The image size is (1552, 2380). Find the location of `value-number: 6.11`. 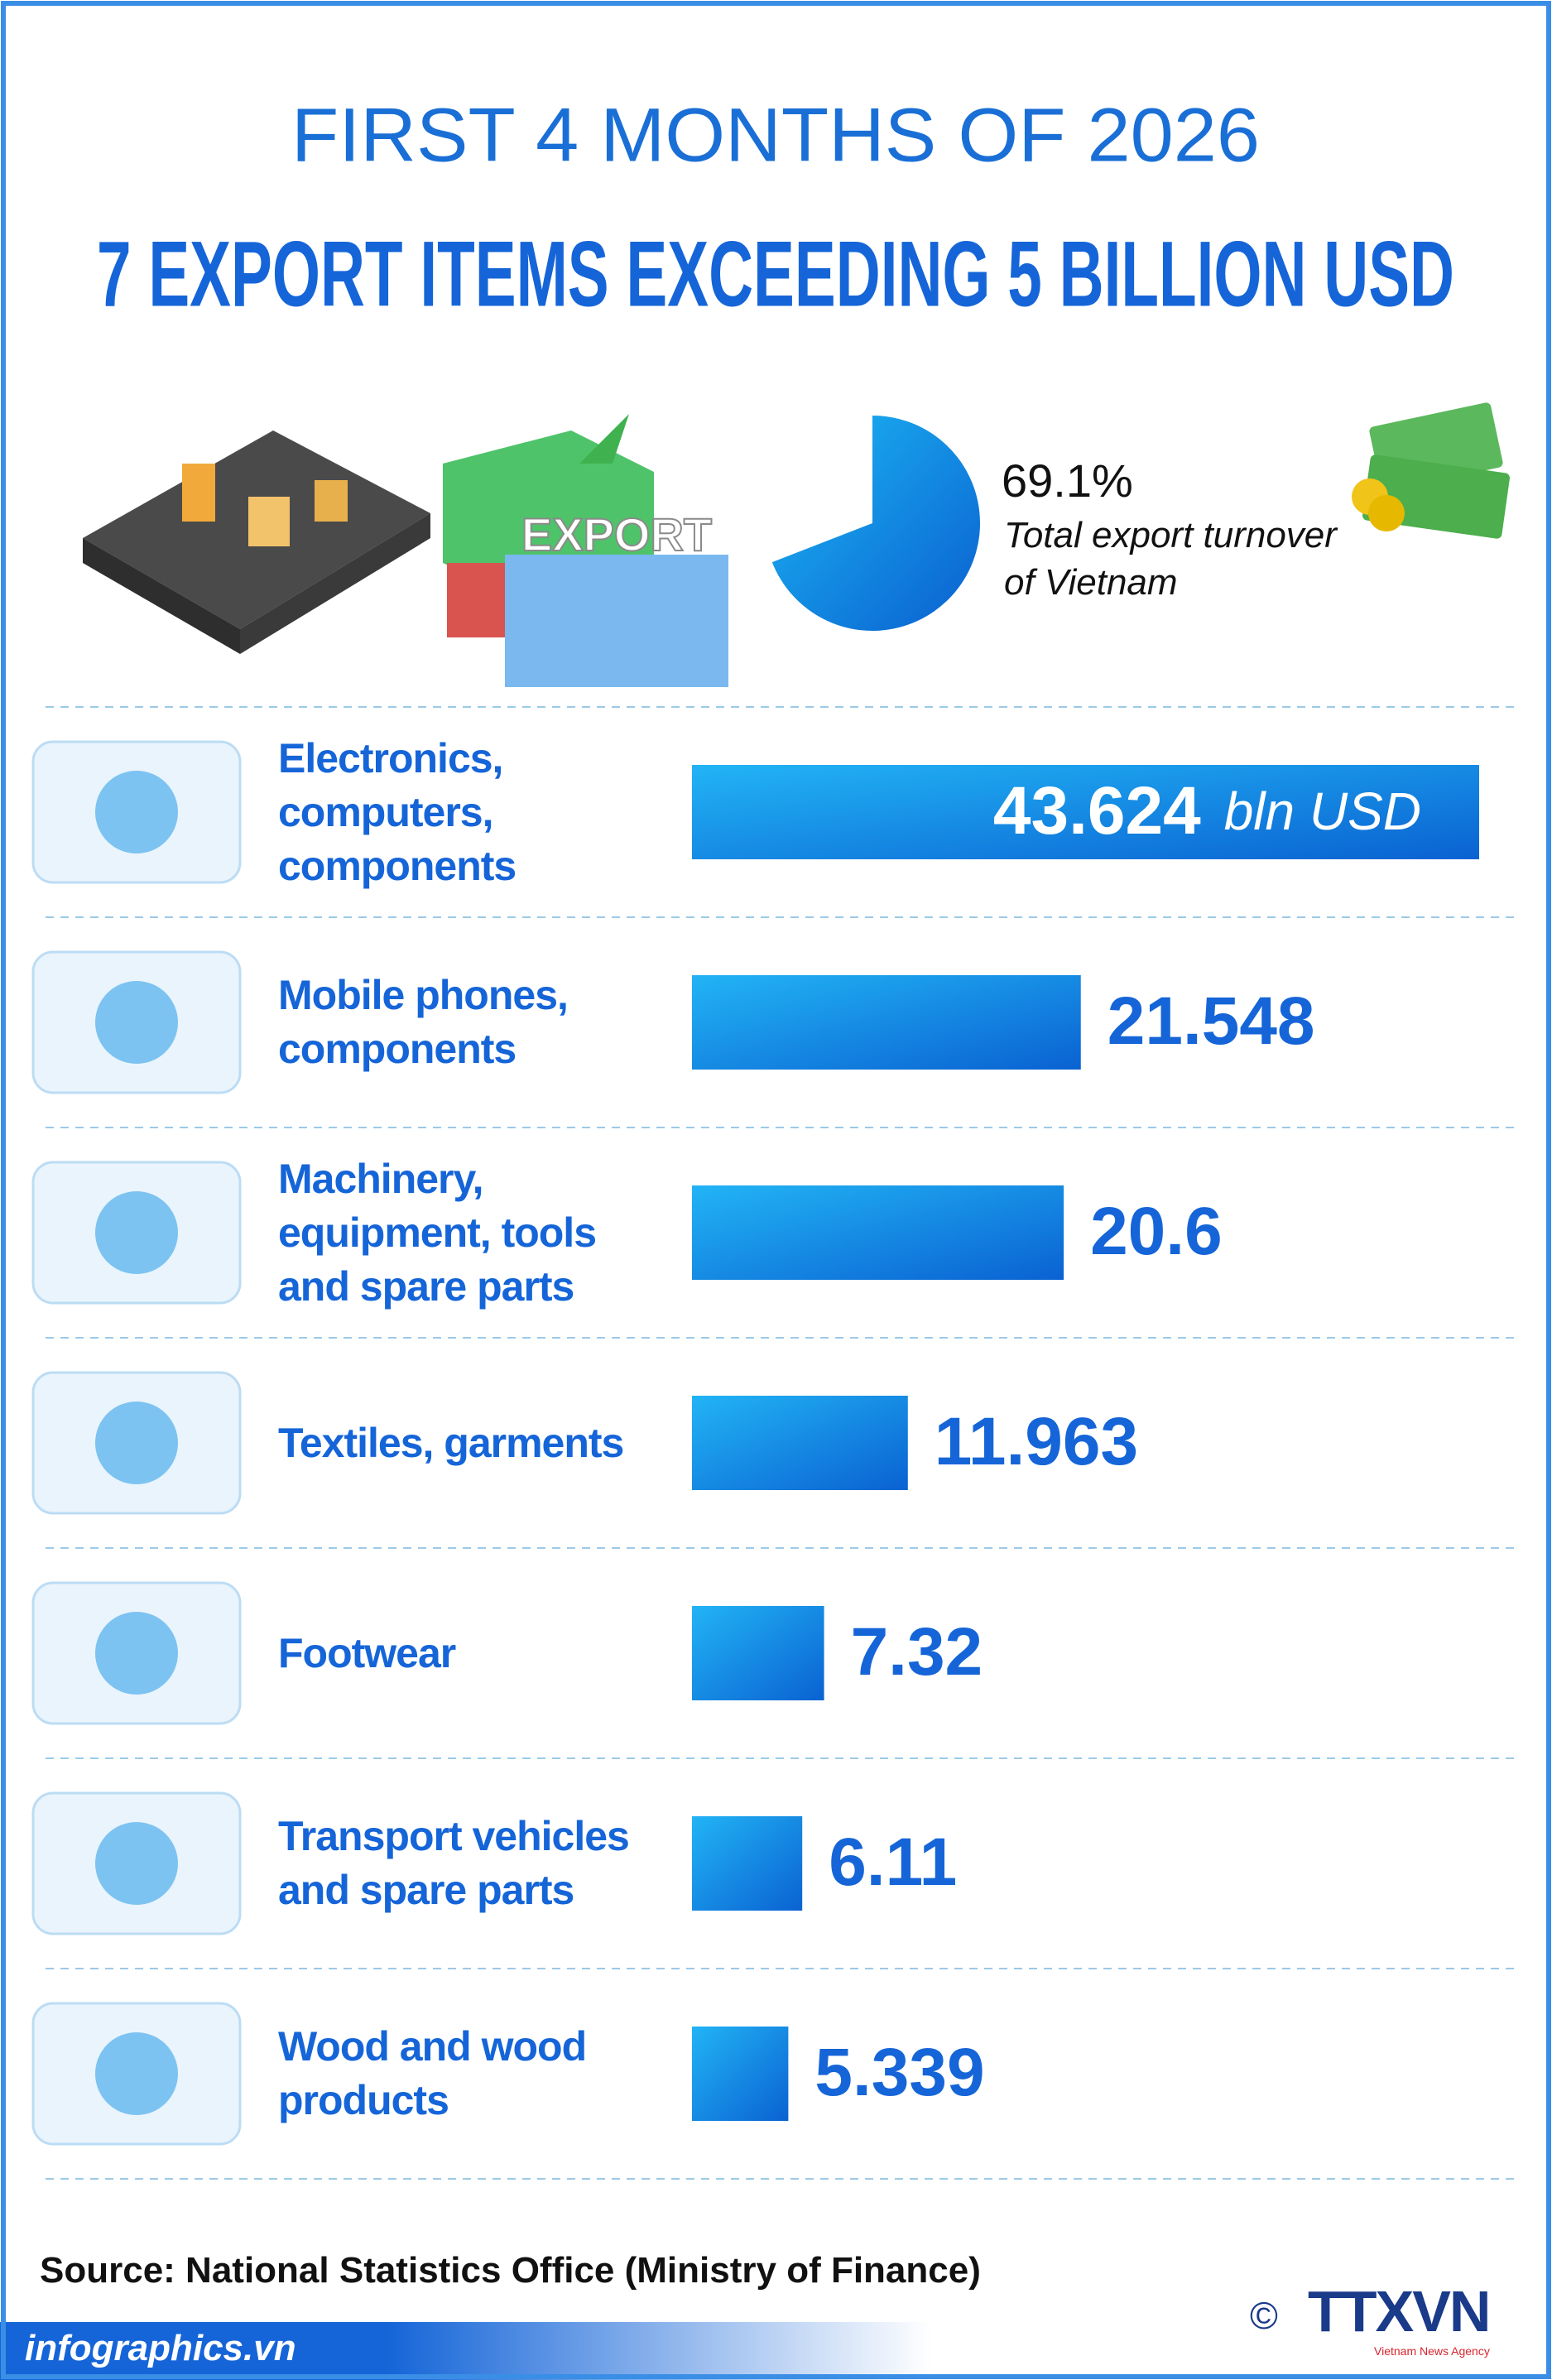

value-number: 6.11 is located at coordinates (893, 1862).